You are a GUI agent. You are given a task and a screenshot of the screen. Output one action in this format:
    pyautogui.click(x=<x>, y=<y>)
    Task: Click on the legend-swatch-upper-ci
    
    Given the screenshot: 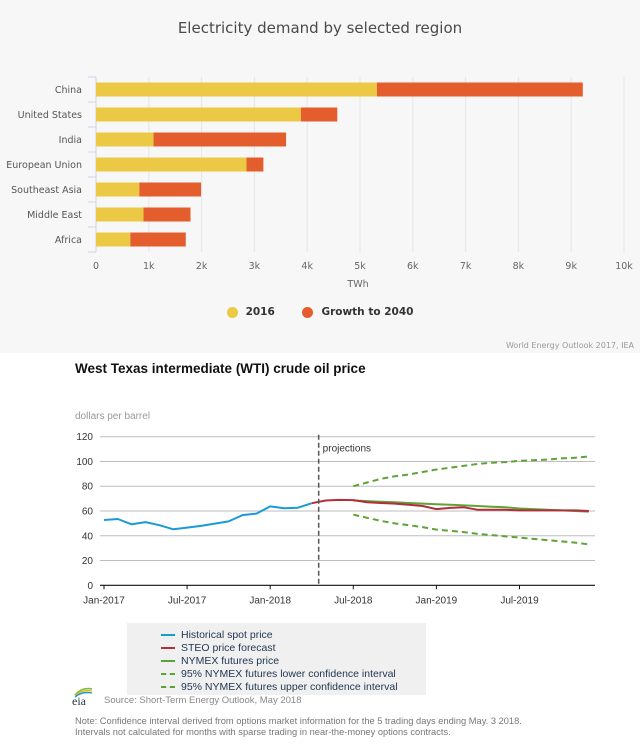 What is the action you would take?
    pyautogui.click(x=168, y=687)
    